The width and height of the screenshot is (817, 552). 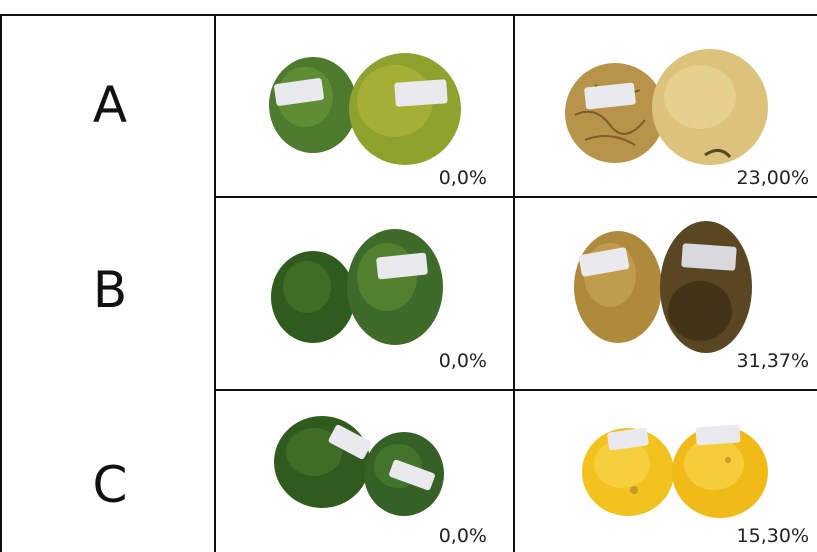 What do you see at coordinates (110, 290) in the screenshot?
I see `row-label-b: B` at bounding box center [110, 290].